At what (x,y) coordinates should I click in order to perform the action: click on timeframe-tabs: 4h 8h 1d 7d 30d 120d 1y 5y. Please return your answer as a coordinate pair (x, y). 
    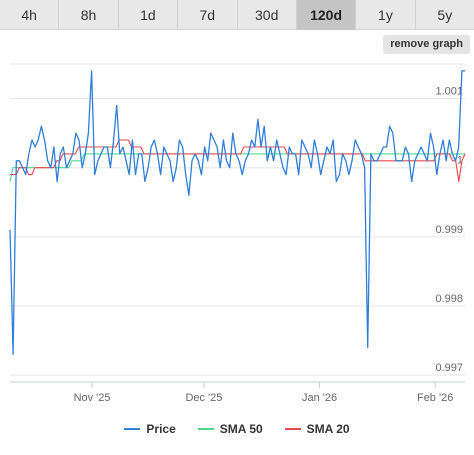
    Looking at the image, I should click on (237, 15).